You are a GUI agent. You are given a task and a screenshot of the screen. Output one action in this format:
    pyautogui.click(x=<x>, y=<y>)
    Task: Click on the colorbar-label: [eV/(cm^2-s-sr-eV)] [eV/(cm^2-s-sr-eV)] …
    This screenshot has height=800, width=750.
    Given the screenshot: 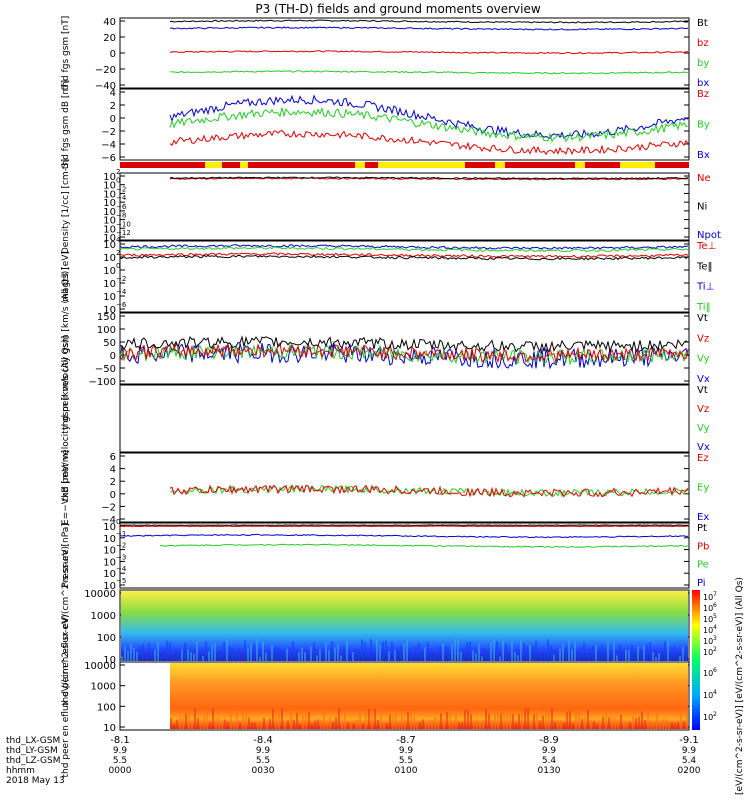 What is the action you would take?
    pyautogui.click(x=740, y=686)
    